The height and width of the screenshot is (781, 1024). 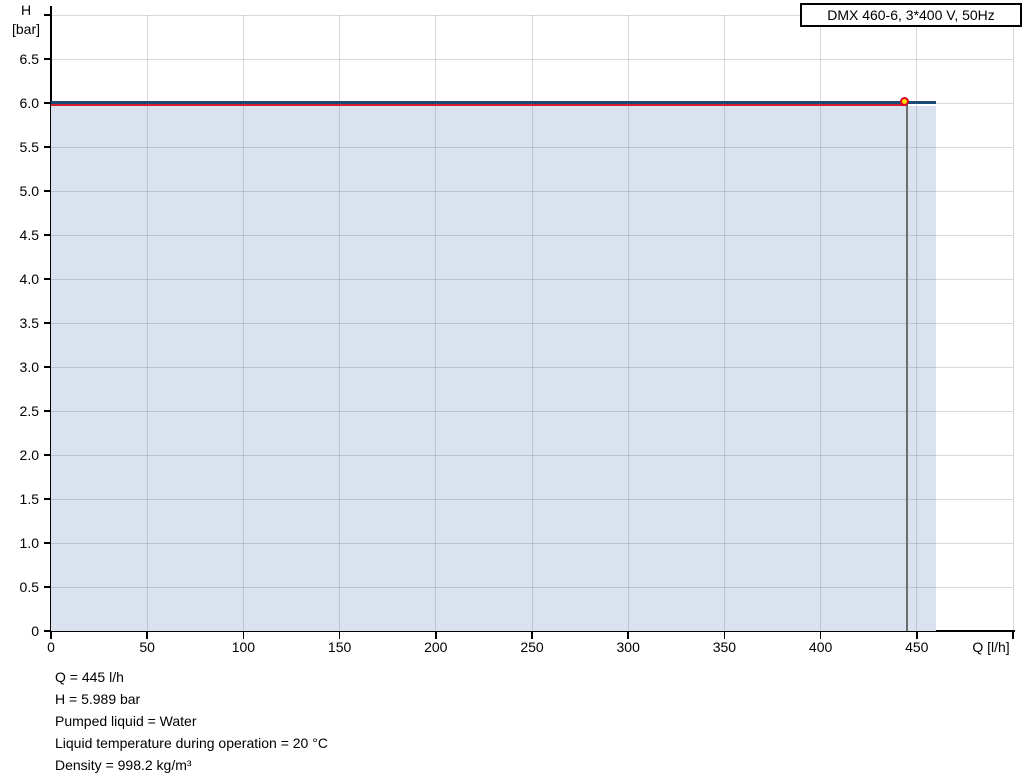 I want to click on y-tick-label: 4.0, so click(x=29, y=279).